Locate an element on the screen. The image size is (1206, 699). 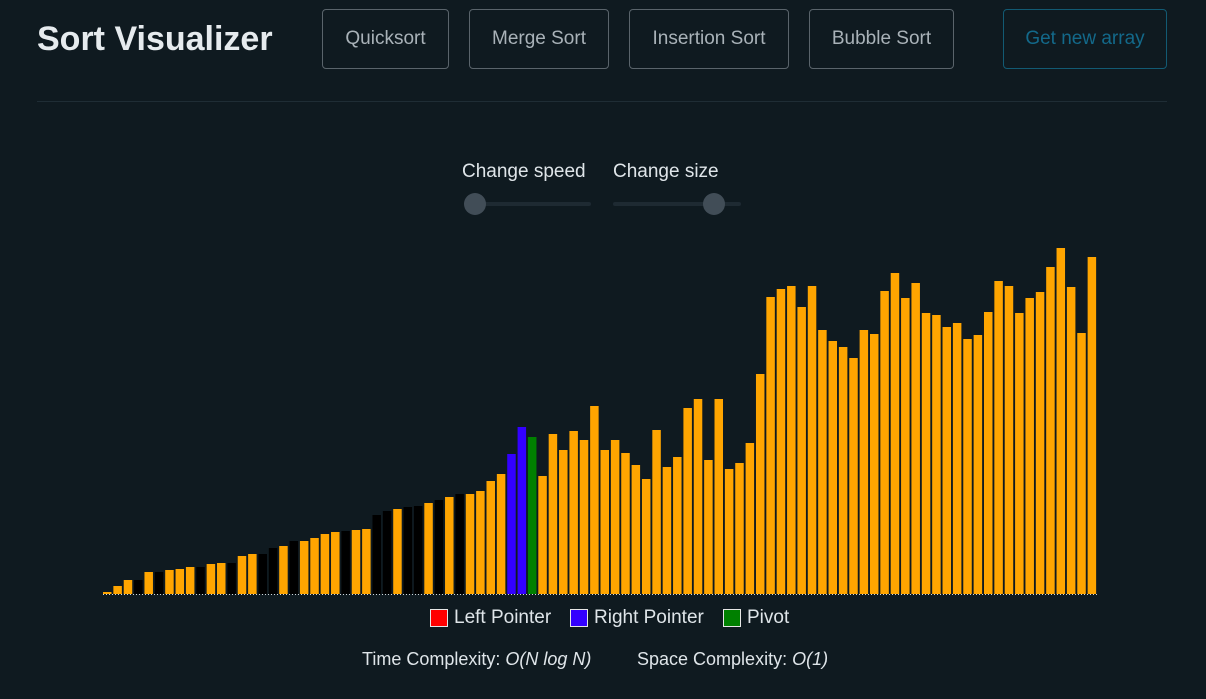
time-complexity: Time Complexity: O(N log N) is located at coordinates (476, 659).